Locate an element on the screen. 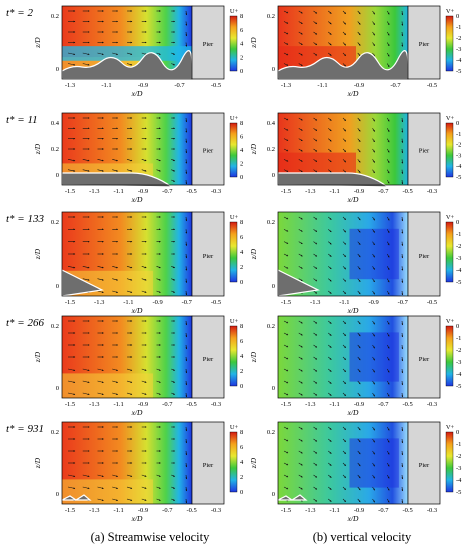 Image resolution: width=462 pixels, height=550 pixels. colorbar-tick: 8 is located at coordinates (241, 16).